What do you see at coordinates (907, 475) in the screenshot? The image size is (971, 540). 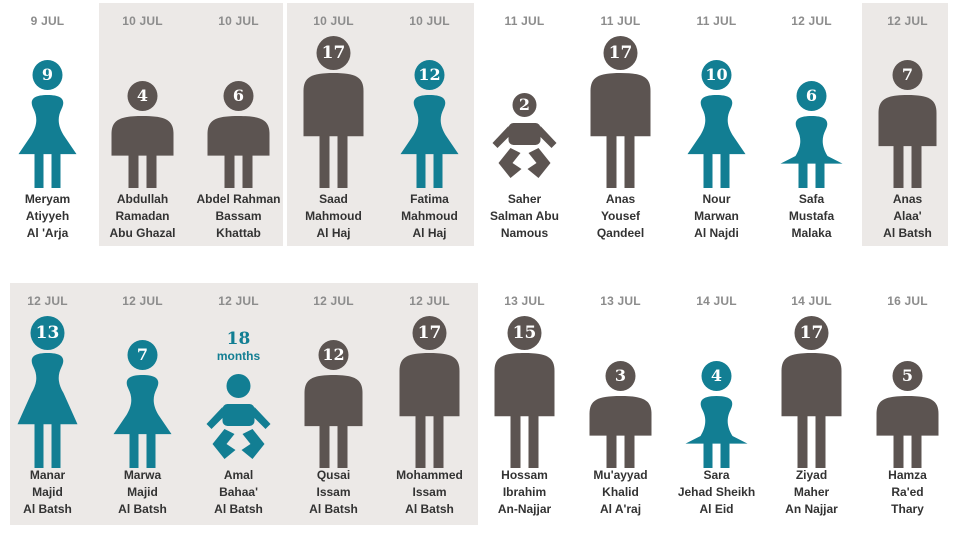 I see `victim-name-line: Hamza` at bounding box center [907, 475].